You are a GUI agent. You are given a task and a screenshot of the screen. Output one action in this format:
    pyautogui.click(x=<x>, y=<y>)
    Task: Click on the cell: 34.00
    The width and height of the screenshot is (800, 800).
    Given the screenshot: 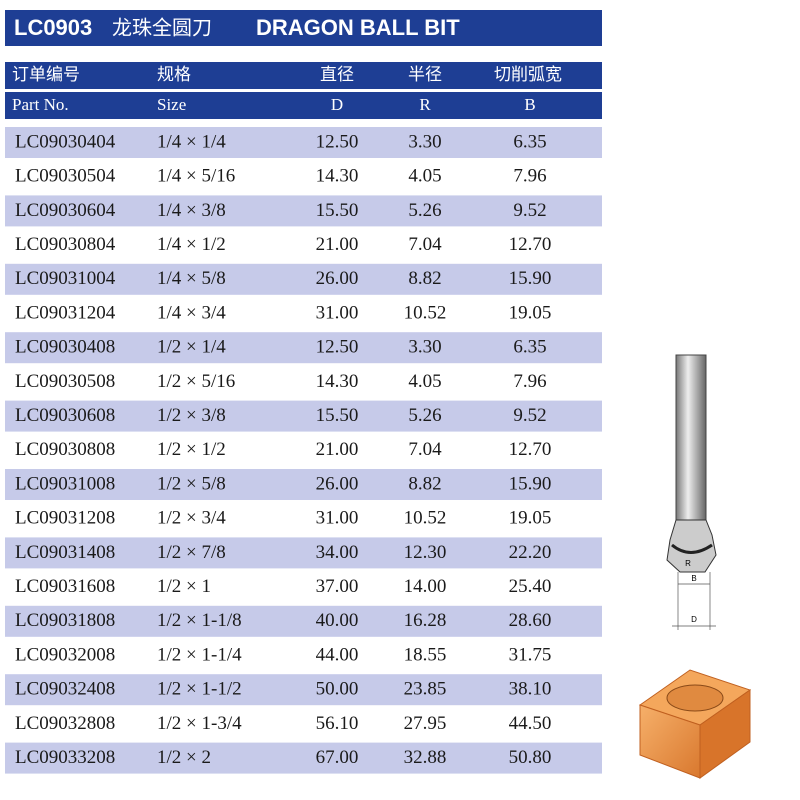 What is the action you would take?
    pyautogui.click(x=337, y=552)
    